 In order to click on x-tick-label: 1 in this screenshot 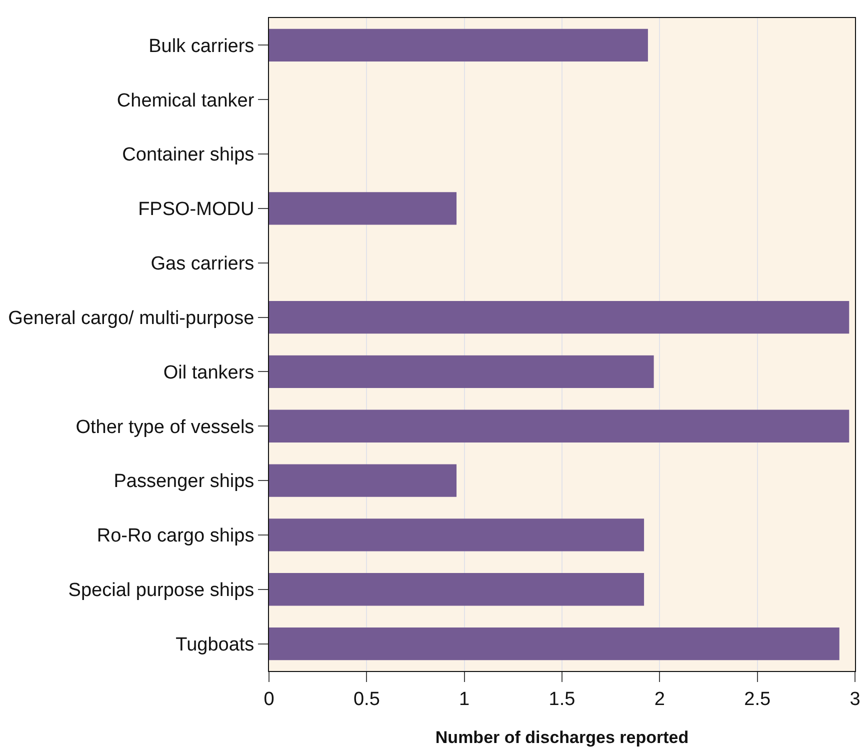, I will do `click(464, 699)`.